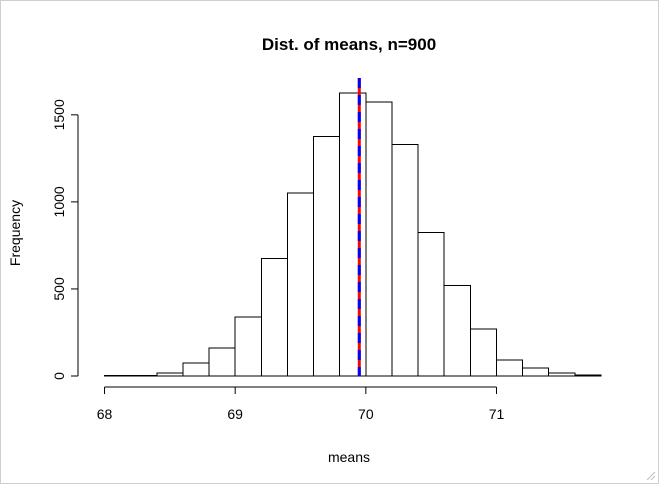 The height and width of the screenshot is (485, 659). I want to click on y-axis-label: Frequency, so click(15, 233).